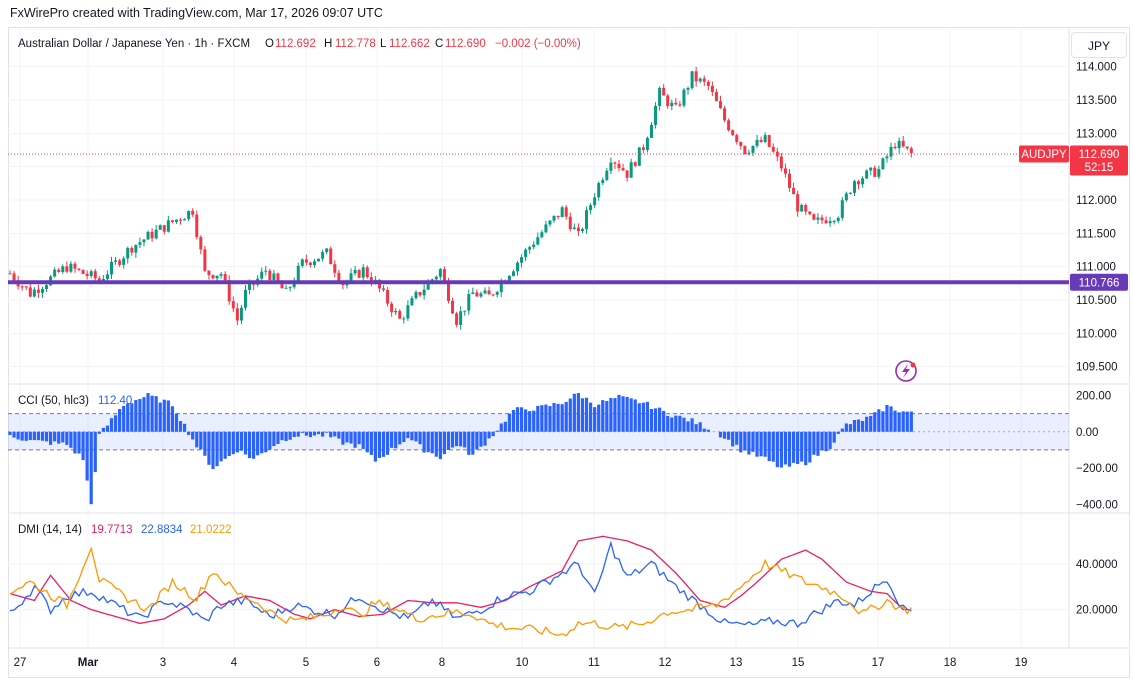  Describe the element at coordinates (1099, 160) in the screenshot. I see `last-price-tag` at that location.